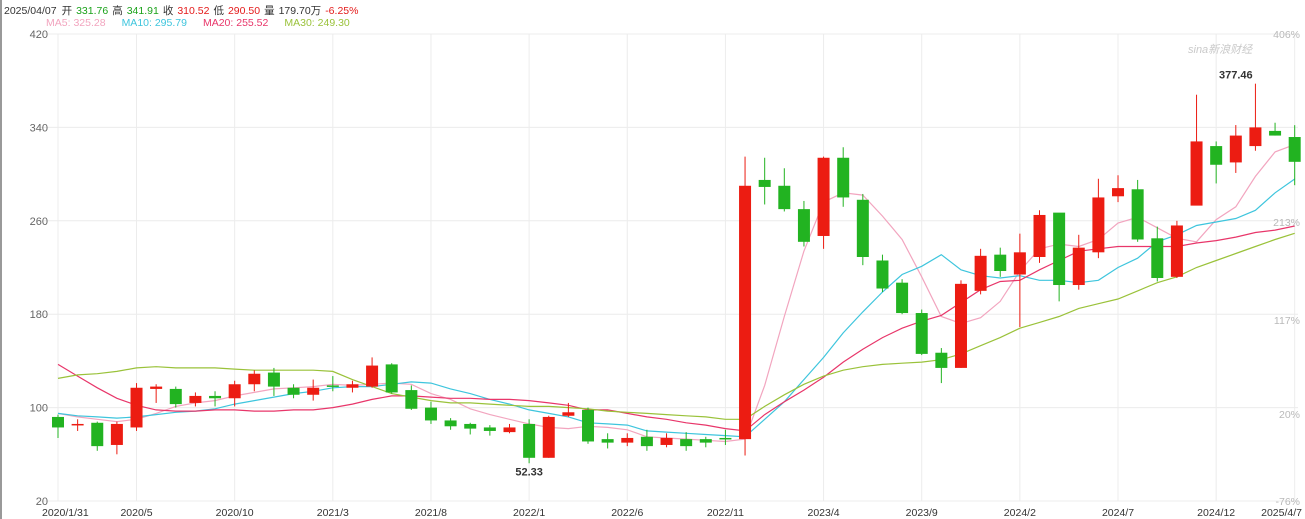  What do you see at coordinates (39, 35) in the screenshot?
I see `y-tick-label: 420` at bounding box center [39, 35].